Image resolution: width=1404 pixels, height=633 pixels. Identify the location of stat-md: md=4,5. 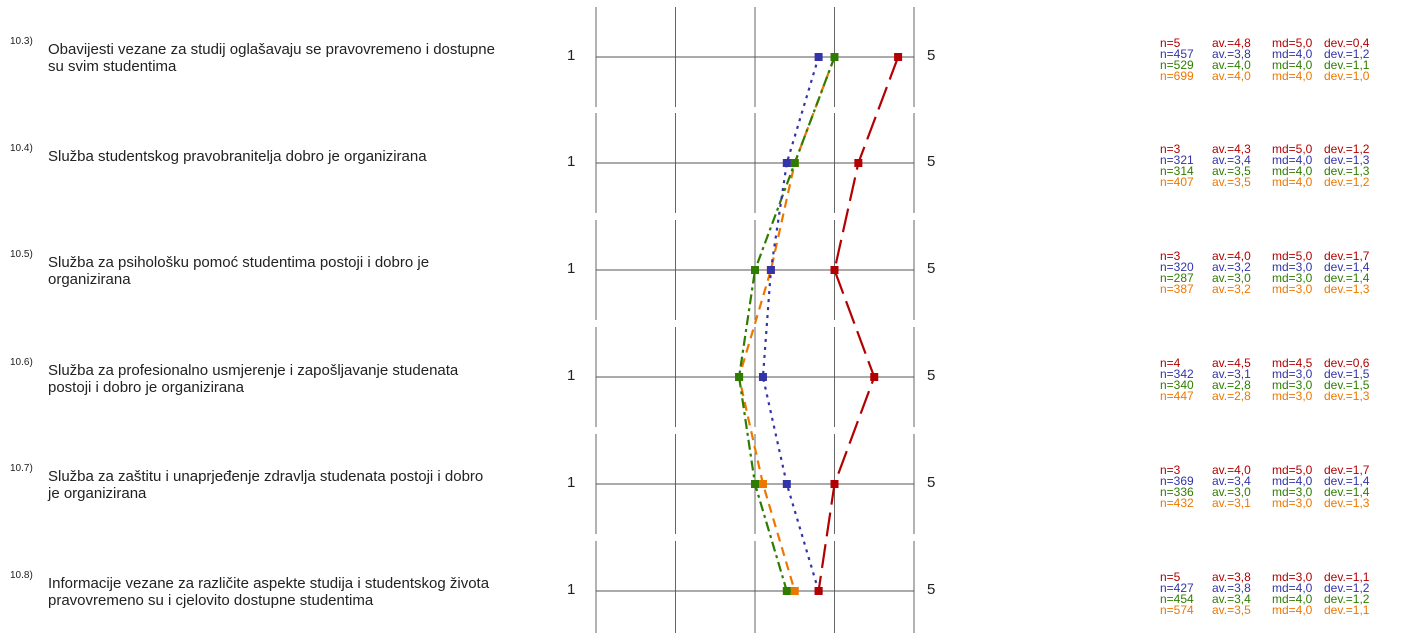
(1292, 363).